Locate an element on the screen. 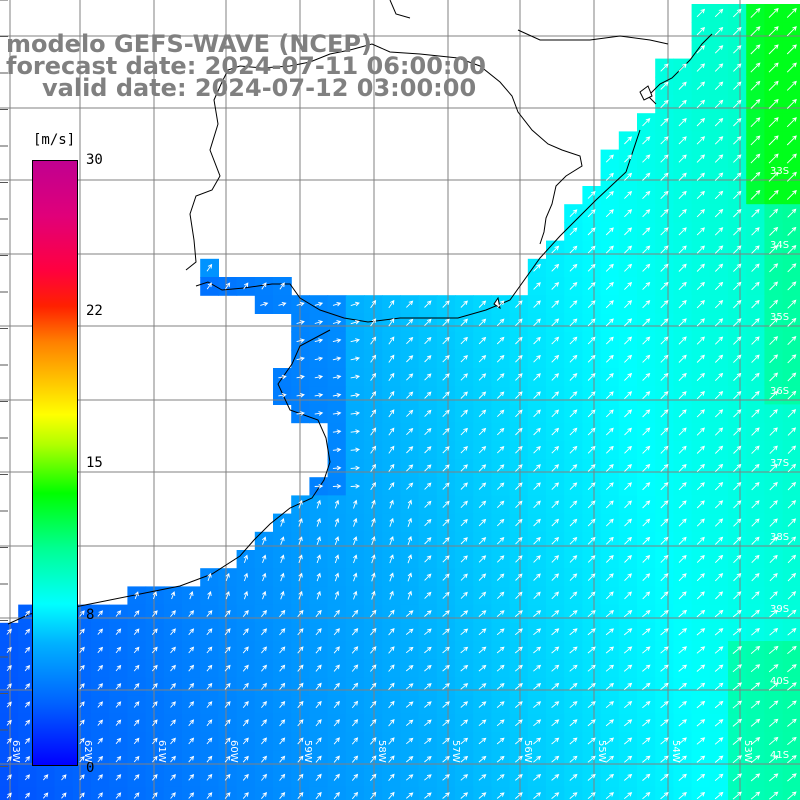 The image size is (800, 800). colorbar-tick-22: 22 is located at coordinates (94, 311).